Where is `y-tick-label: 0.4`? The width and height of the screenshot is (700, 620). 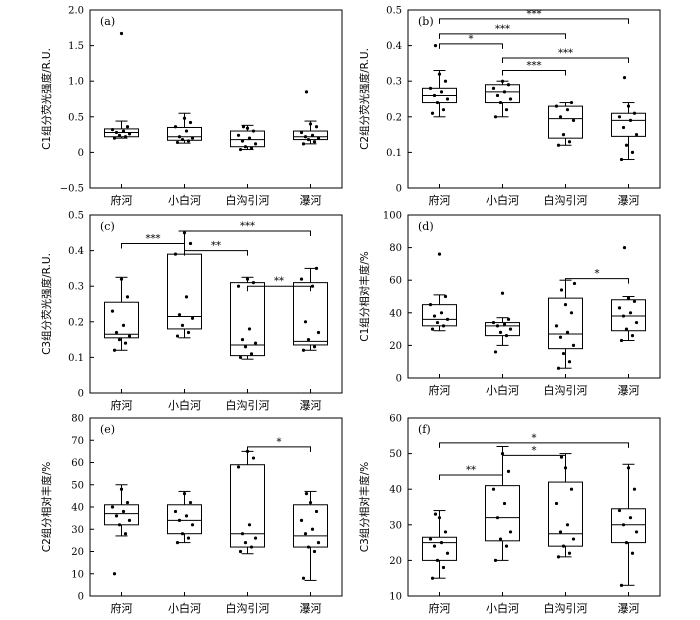 y-tick-label: 0.4 is located at coordinates (76, 251).